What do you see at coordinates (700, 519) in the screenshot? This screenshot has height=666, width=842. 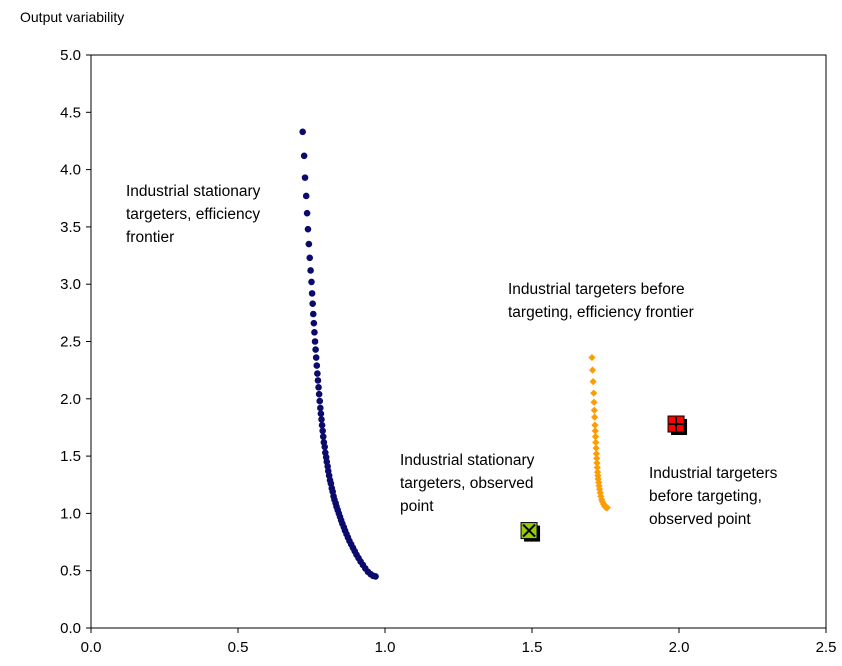 I see `annotation-line: observed point` at bounding box center [700, 519].